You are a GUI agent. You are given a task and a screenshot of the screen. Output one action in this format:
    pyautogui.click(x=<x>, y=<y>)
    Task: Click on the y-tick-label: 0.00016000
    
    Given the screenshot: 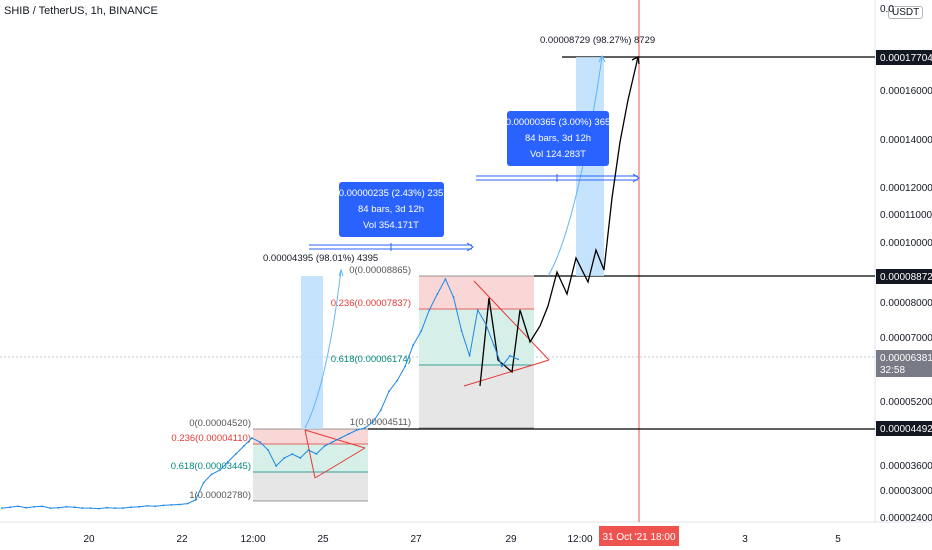 What is the action you would take?
    pyautogui.click(x=906, y=91)
    